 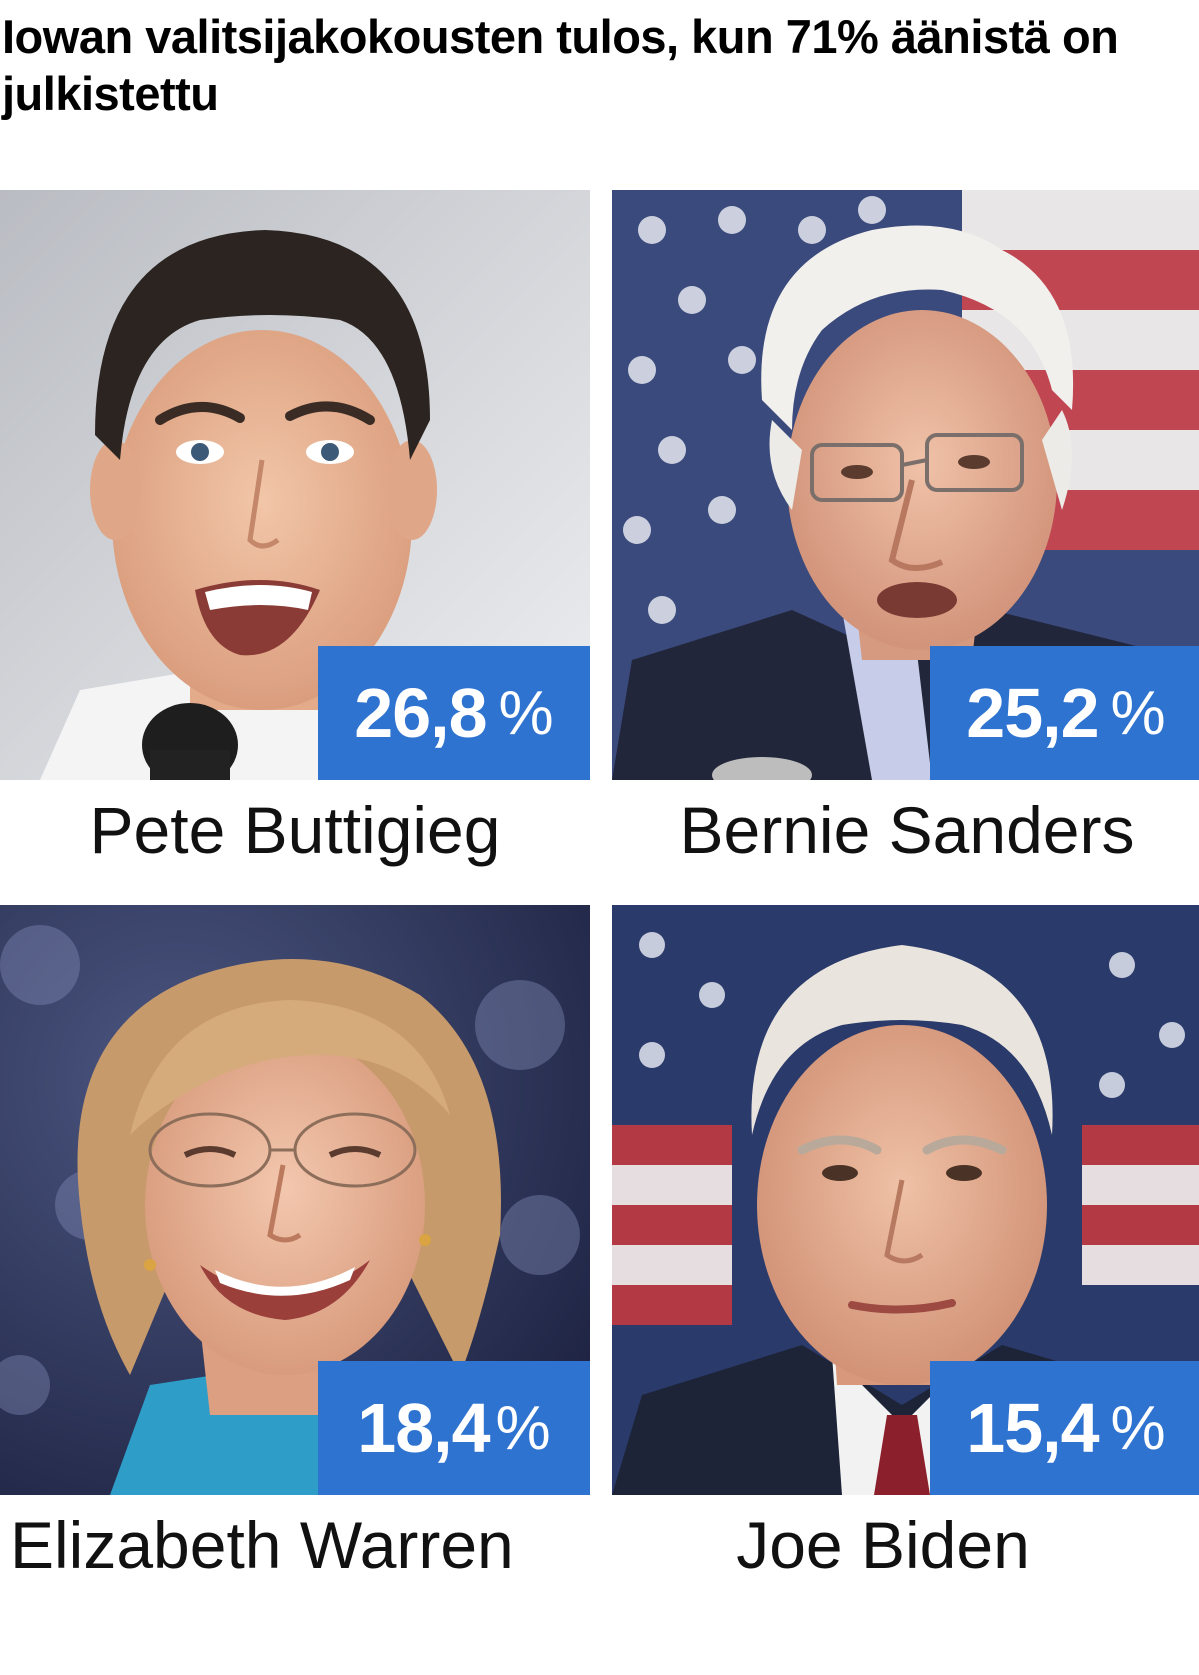 I want to click on percentage-badge: 18,4%, so click(x=454, y=1428).